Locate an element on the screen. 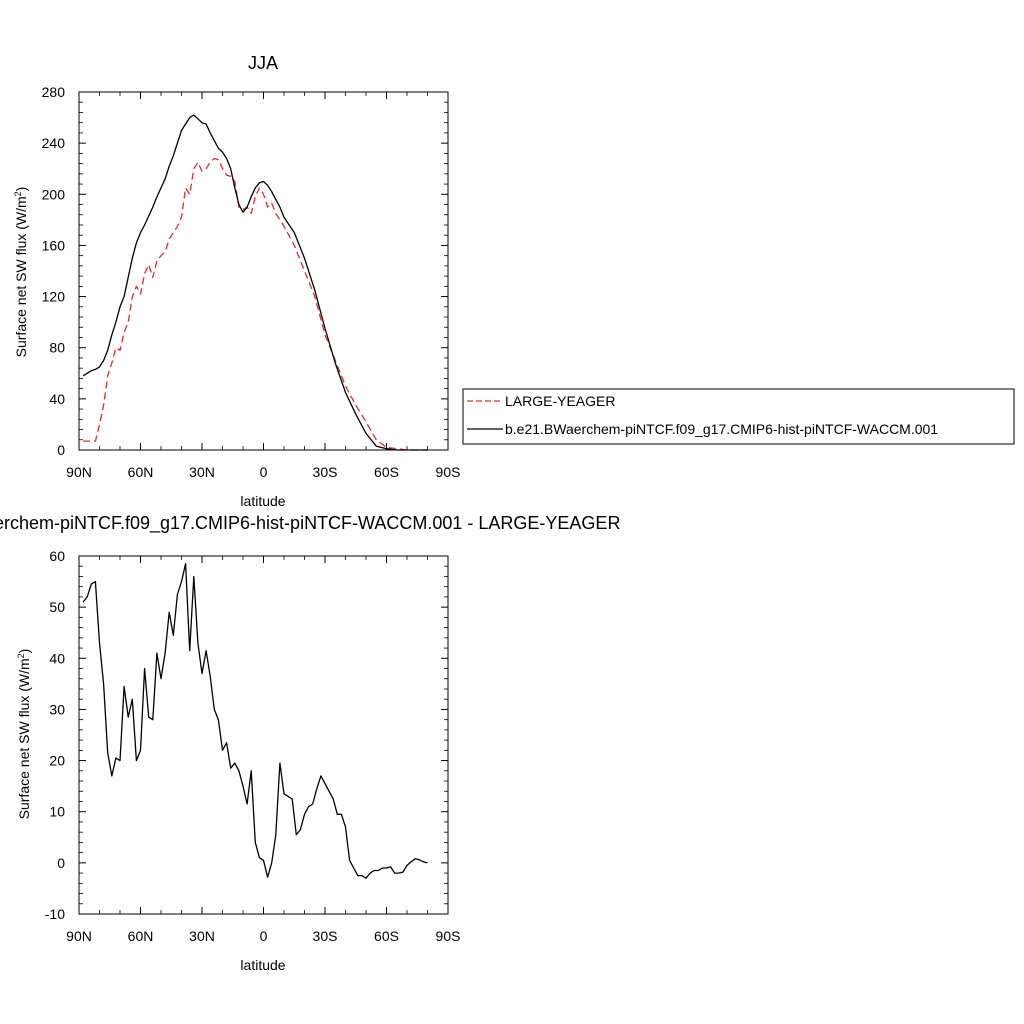 The height and width of the screenshot is (1024, 1024). y-tick-label: 120 is located at coordinates (54, 297).